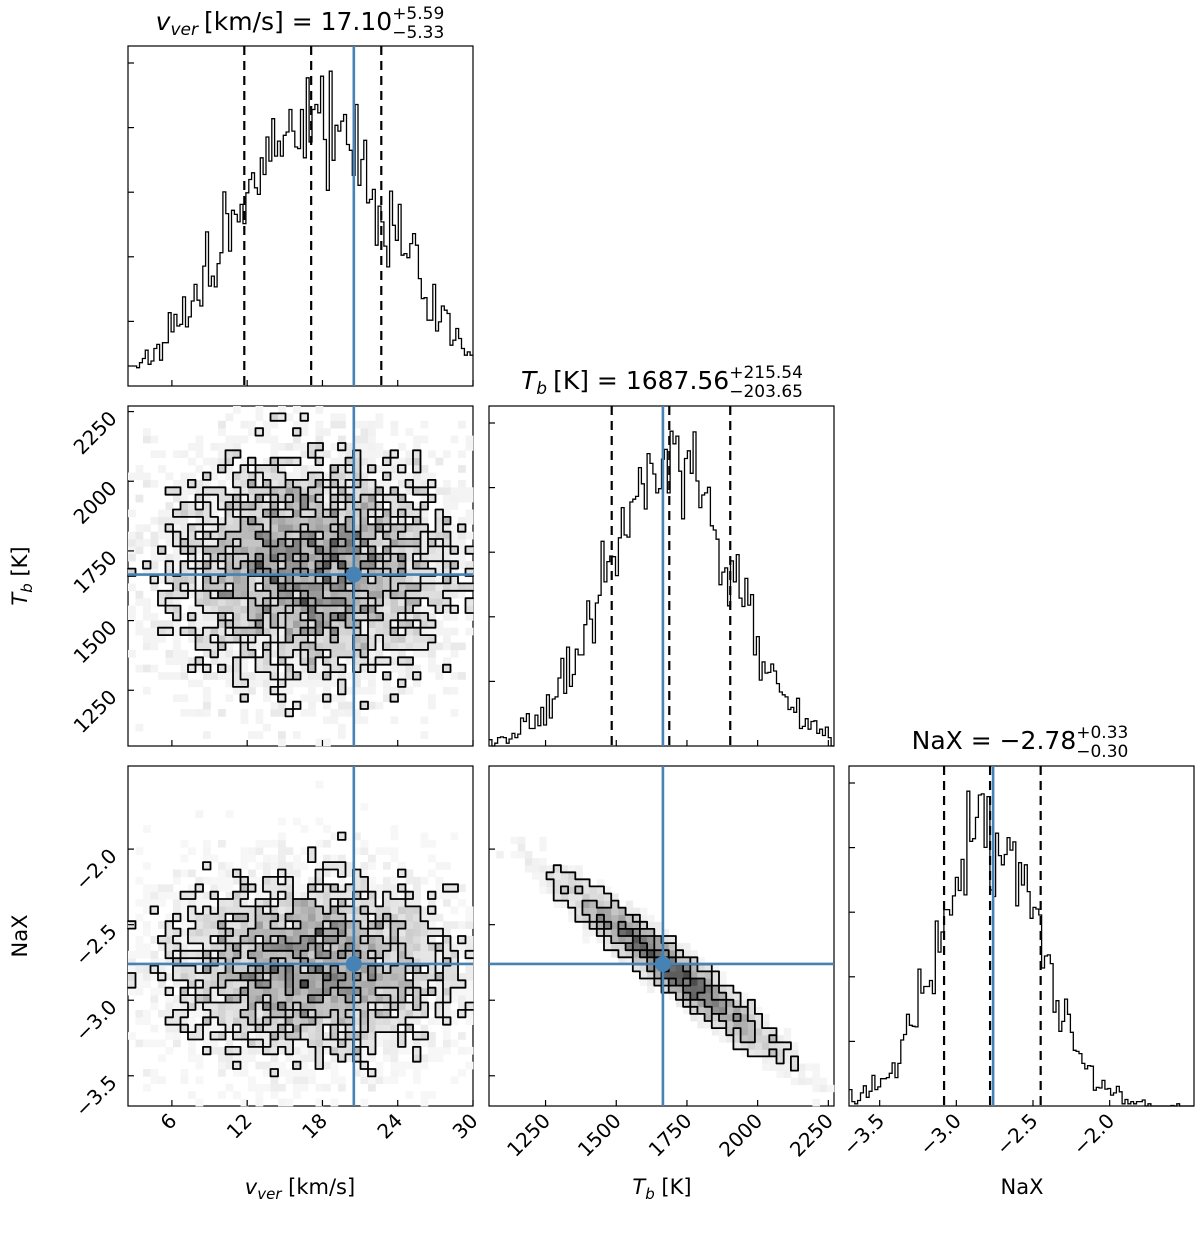  What do you see at coordinates (670, 1135) in the screenshot?
I see `xtick-label-T-2: 1750` at bounding box center [670, 1135].